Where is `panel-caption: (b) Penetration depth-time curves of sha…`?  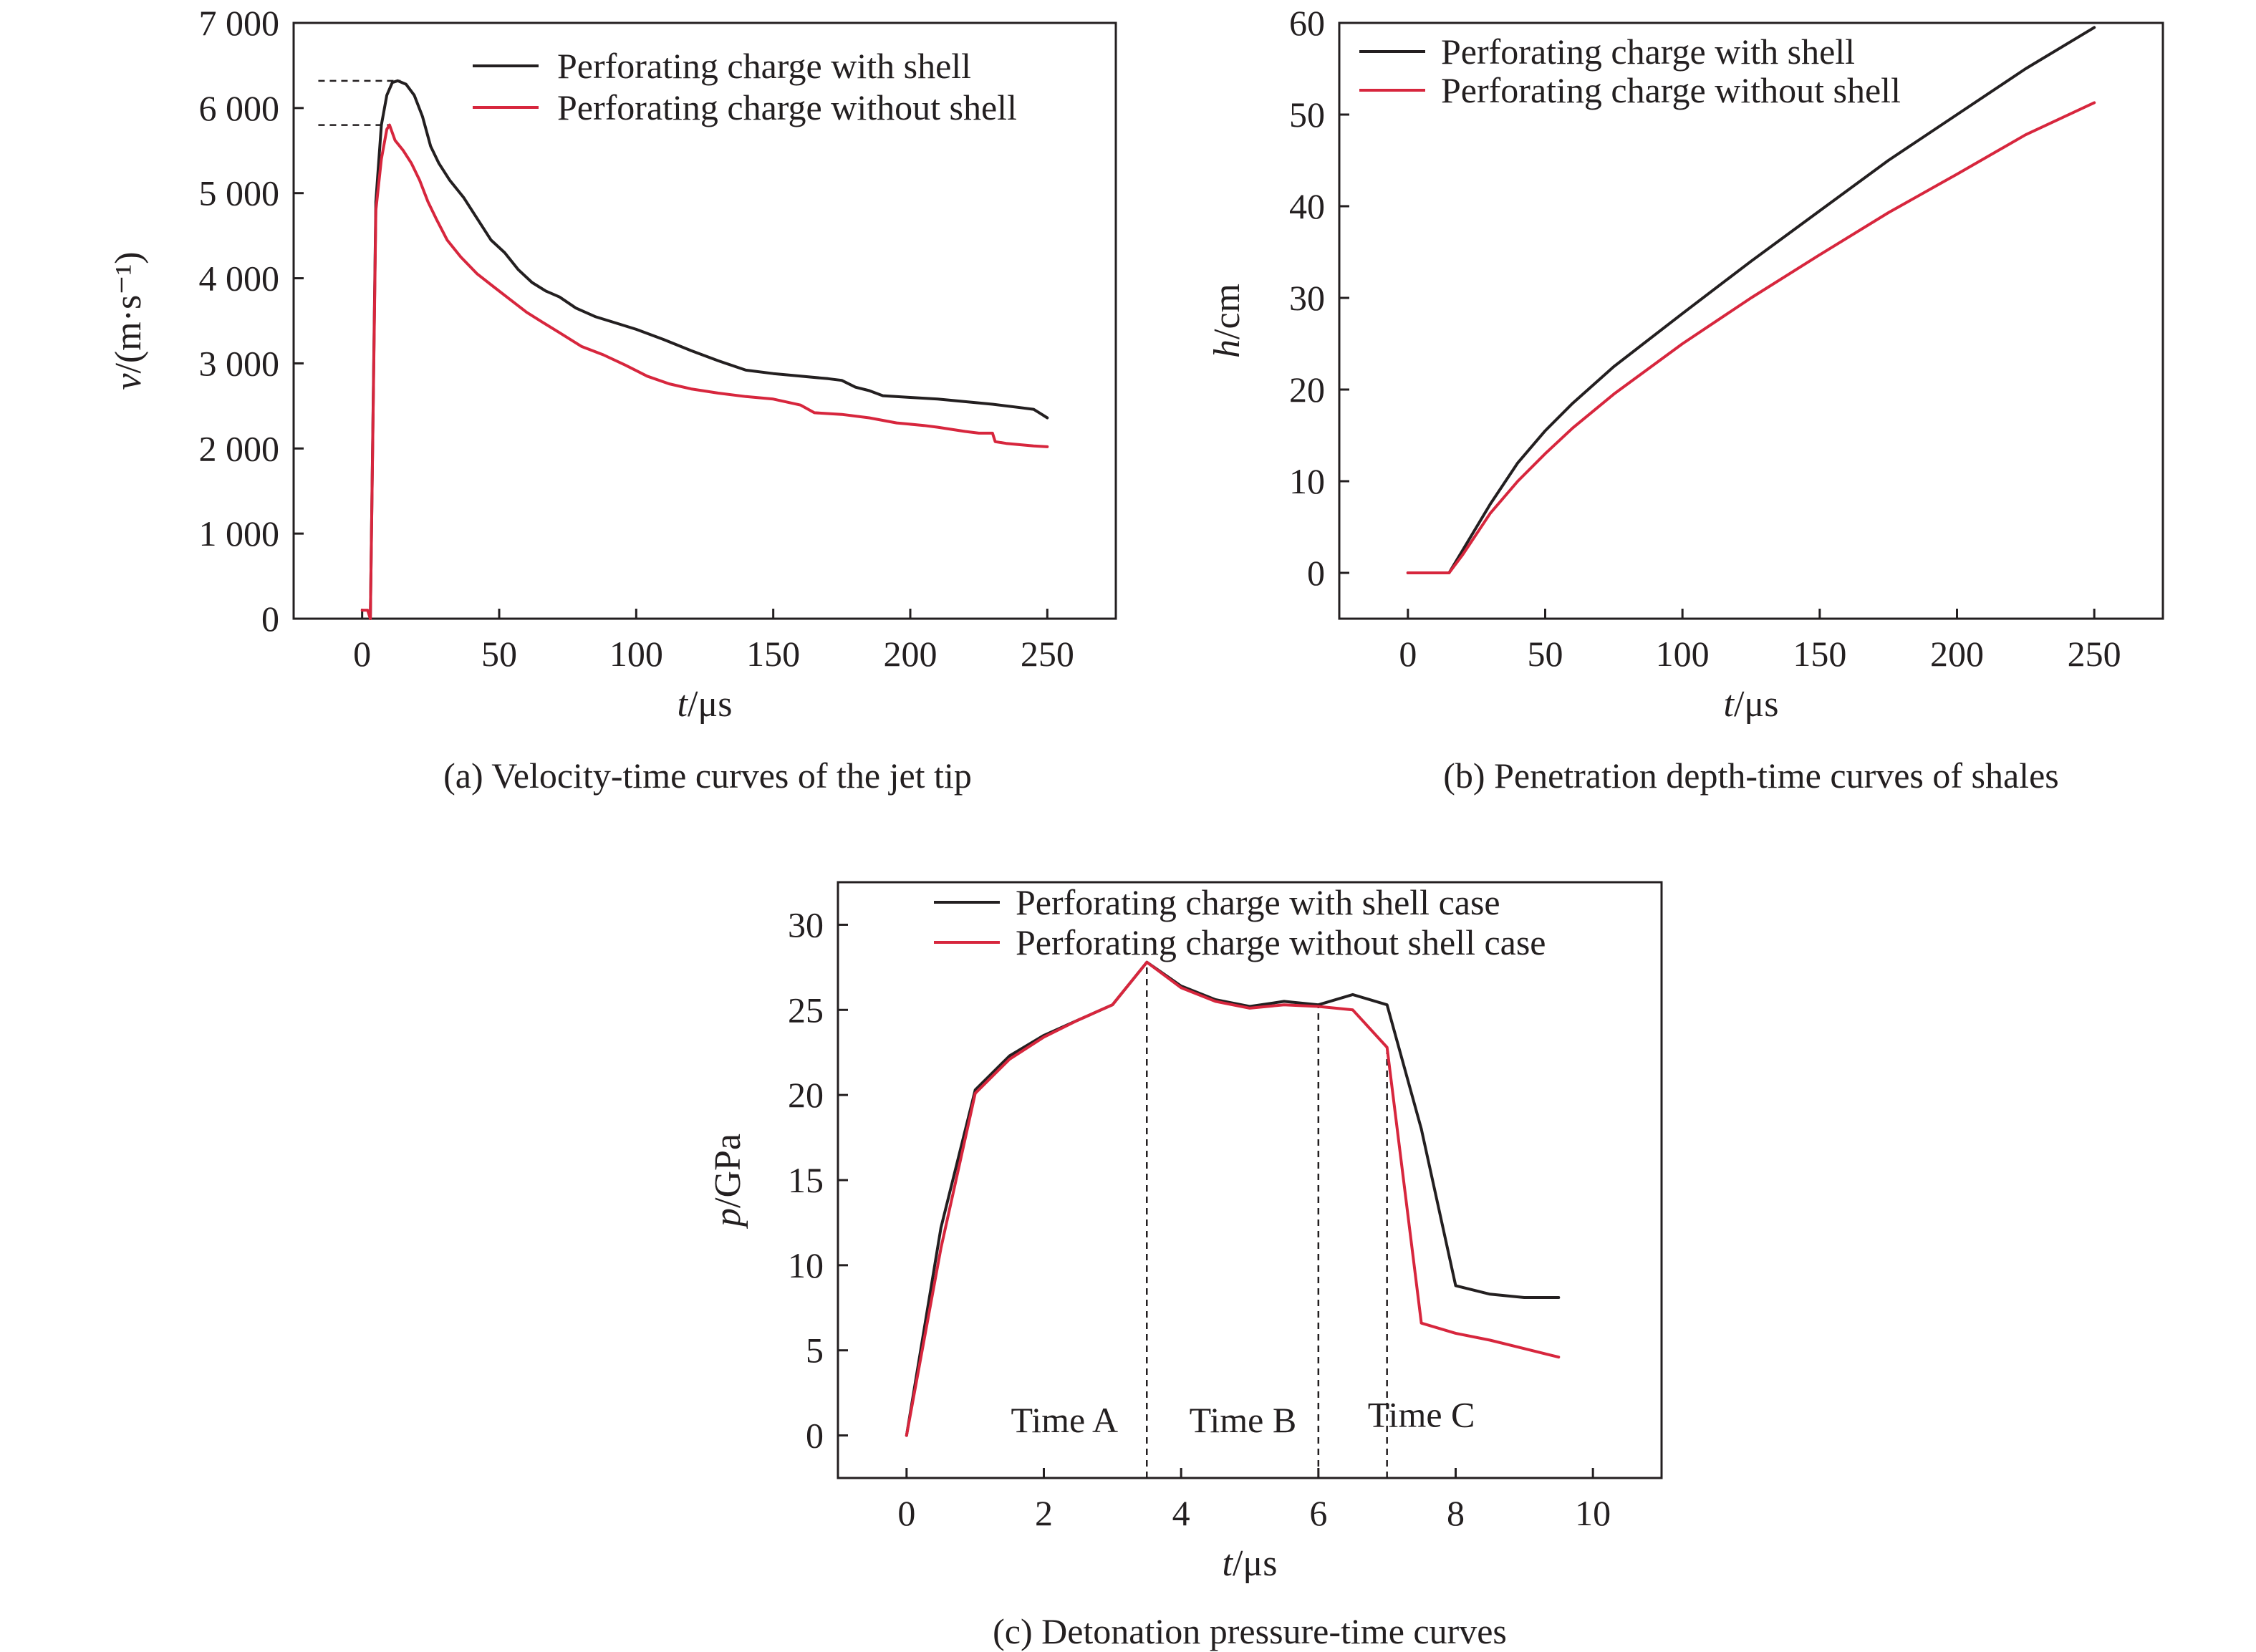 panel-caption: (b) Penetration depth-time curves of sha… is located at coordinates (1750, 776).